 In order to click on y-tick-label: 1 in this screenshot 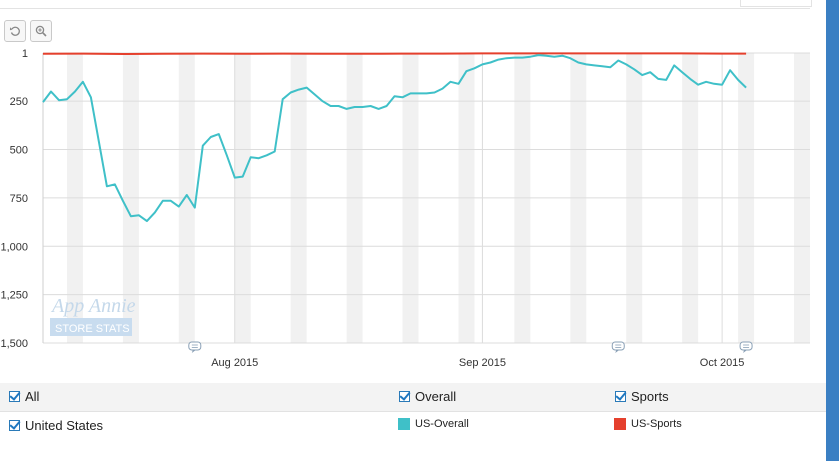, I will do `click(25, 54)`.